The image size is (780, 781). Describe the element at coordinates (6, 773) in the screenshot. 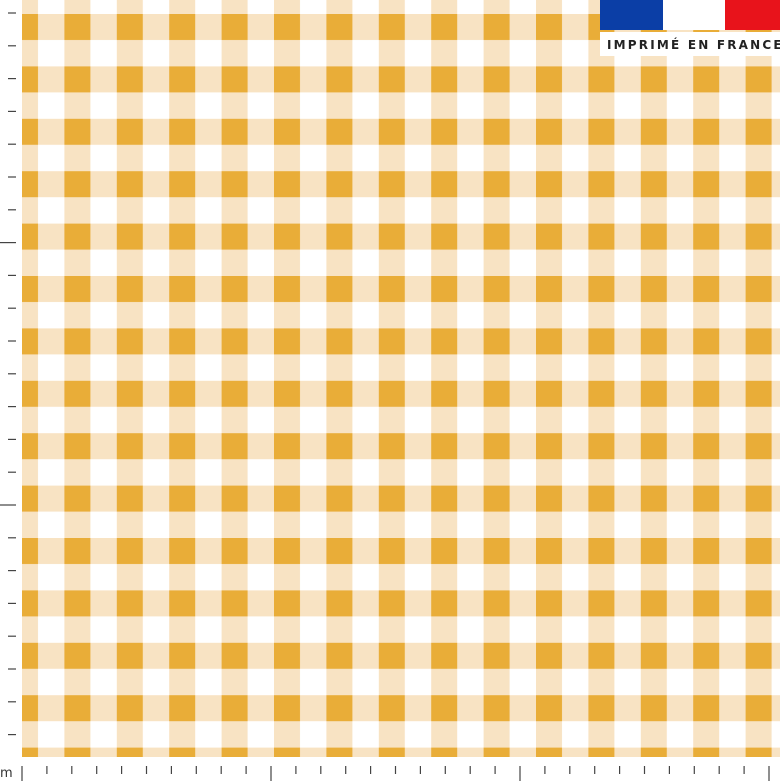

I see `ruler-unit: m` at that location.